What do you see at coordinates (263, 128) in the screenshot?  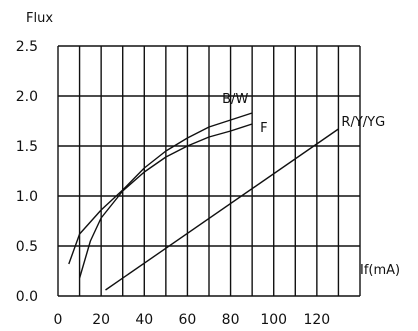 I see `series-label: F` at bounding box center [263, 128].